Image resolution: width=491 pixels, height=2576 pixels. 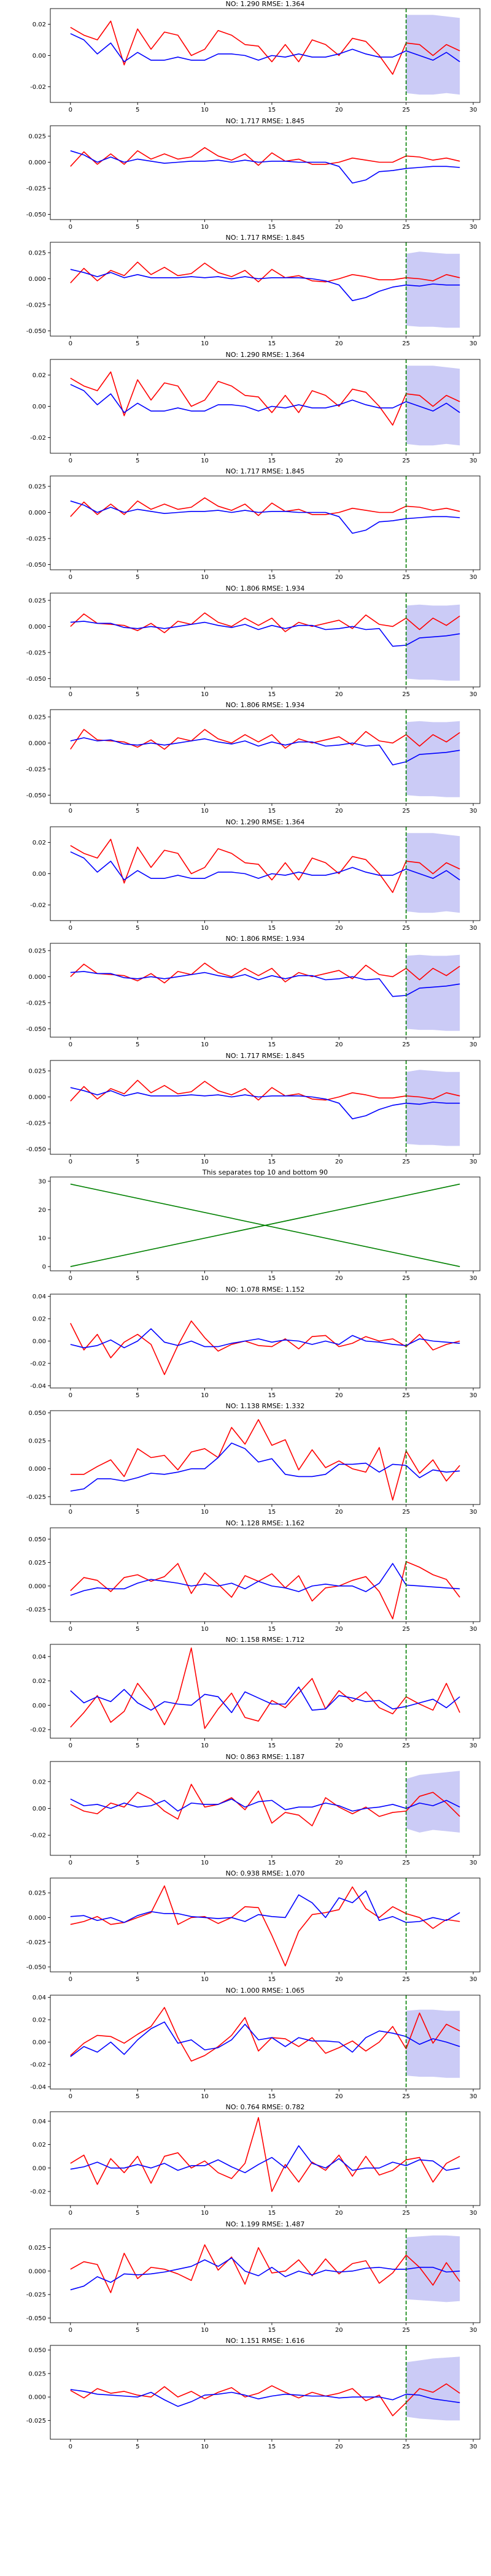 I want to click on subplot-title: This separates top 10 and bottom 90, so click(x=265, y=1172).